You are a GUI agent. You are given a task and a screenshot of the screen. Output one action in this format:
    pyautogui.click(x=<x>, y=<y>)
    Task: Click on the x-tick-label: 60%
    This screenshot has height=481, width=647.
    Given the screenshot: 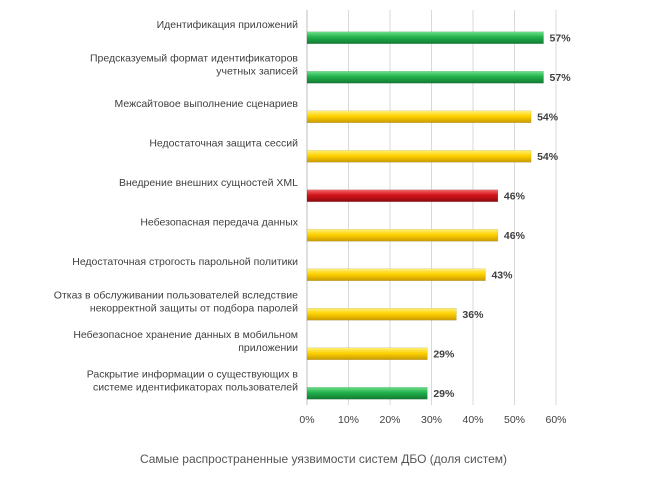 What is the action you would take?
    pyautogui.click(x=555, y=420)
    